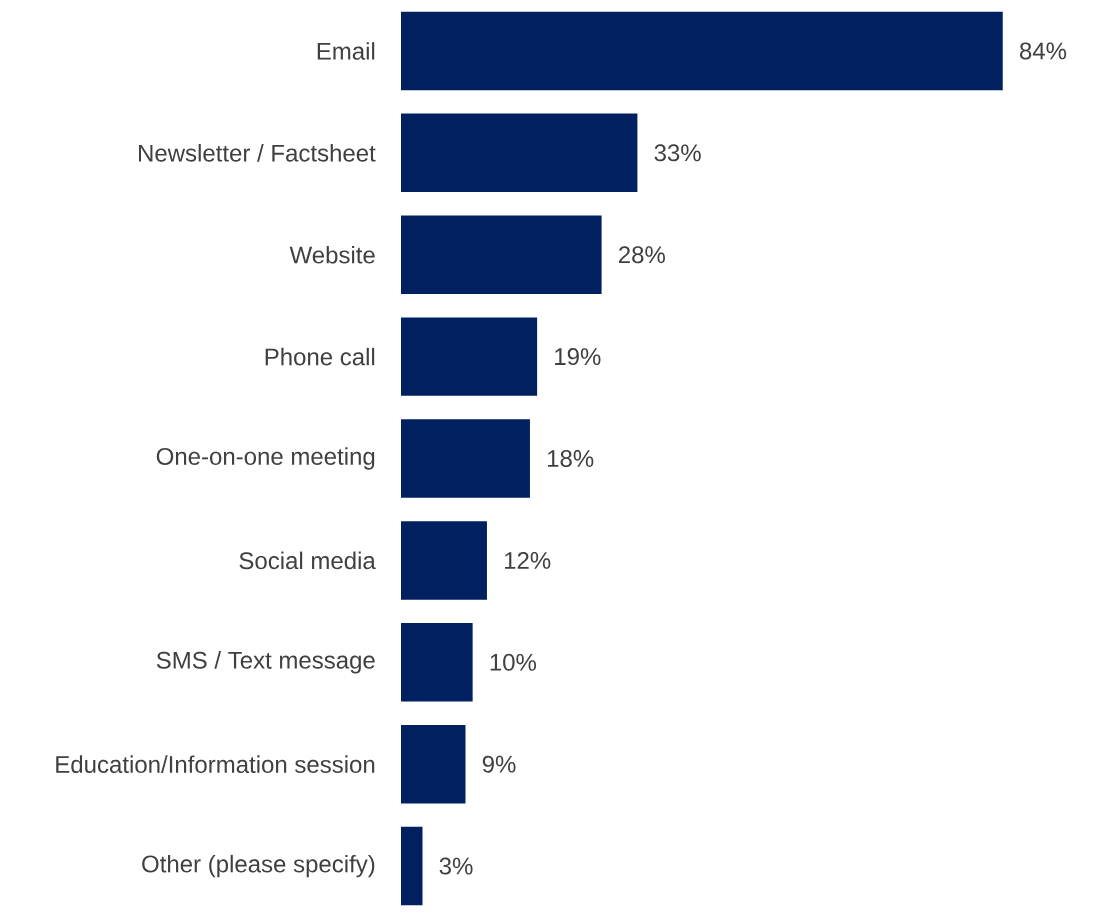 The image size is (1099, 917). I want to click on data-label: 18%, so click(570, 458).